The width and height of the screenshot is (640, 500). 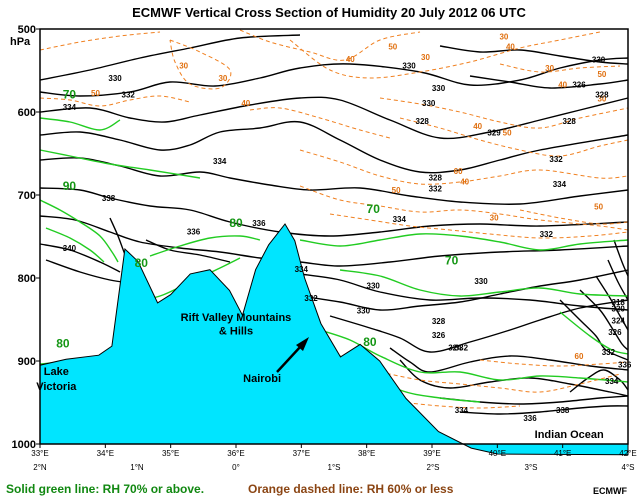 I want to click on theta-e-label: 338, so click(x=109, y=198).